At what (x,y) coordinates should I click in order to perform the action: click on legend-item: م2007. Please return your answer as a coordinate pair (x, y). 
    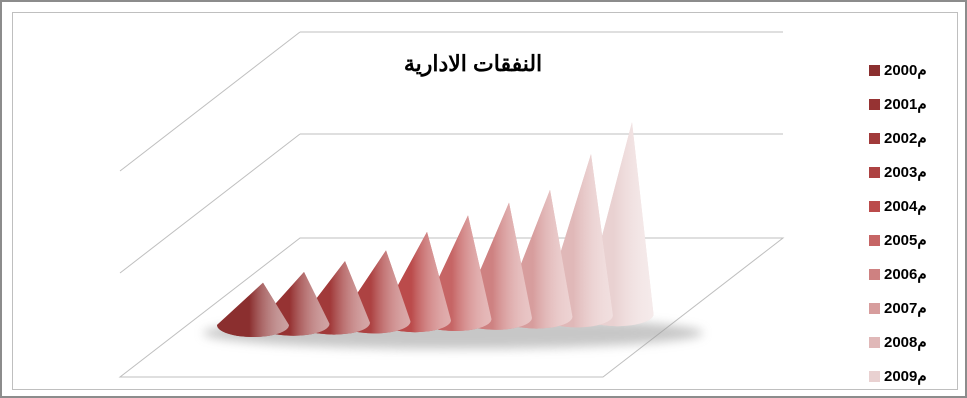
    Looking at the image, I should click on (918, 308).